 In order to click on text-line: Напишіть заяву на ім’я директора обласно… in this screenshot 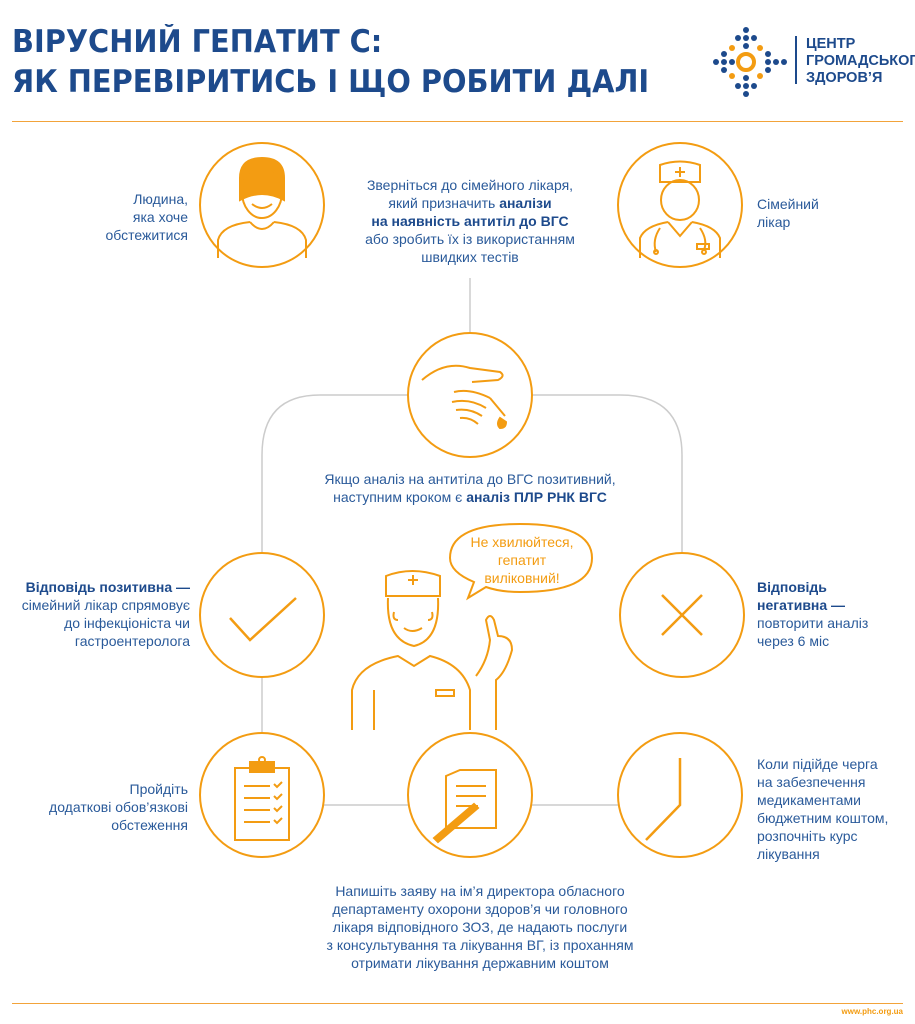, I will do `click(480, 891)`.